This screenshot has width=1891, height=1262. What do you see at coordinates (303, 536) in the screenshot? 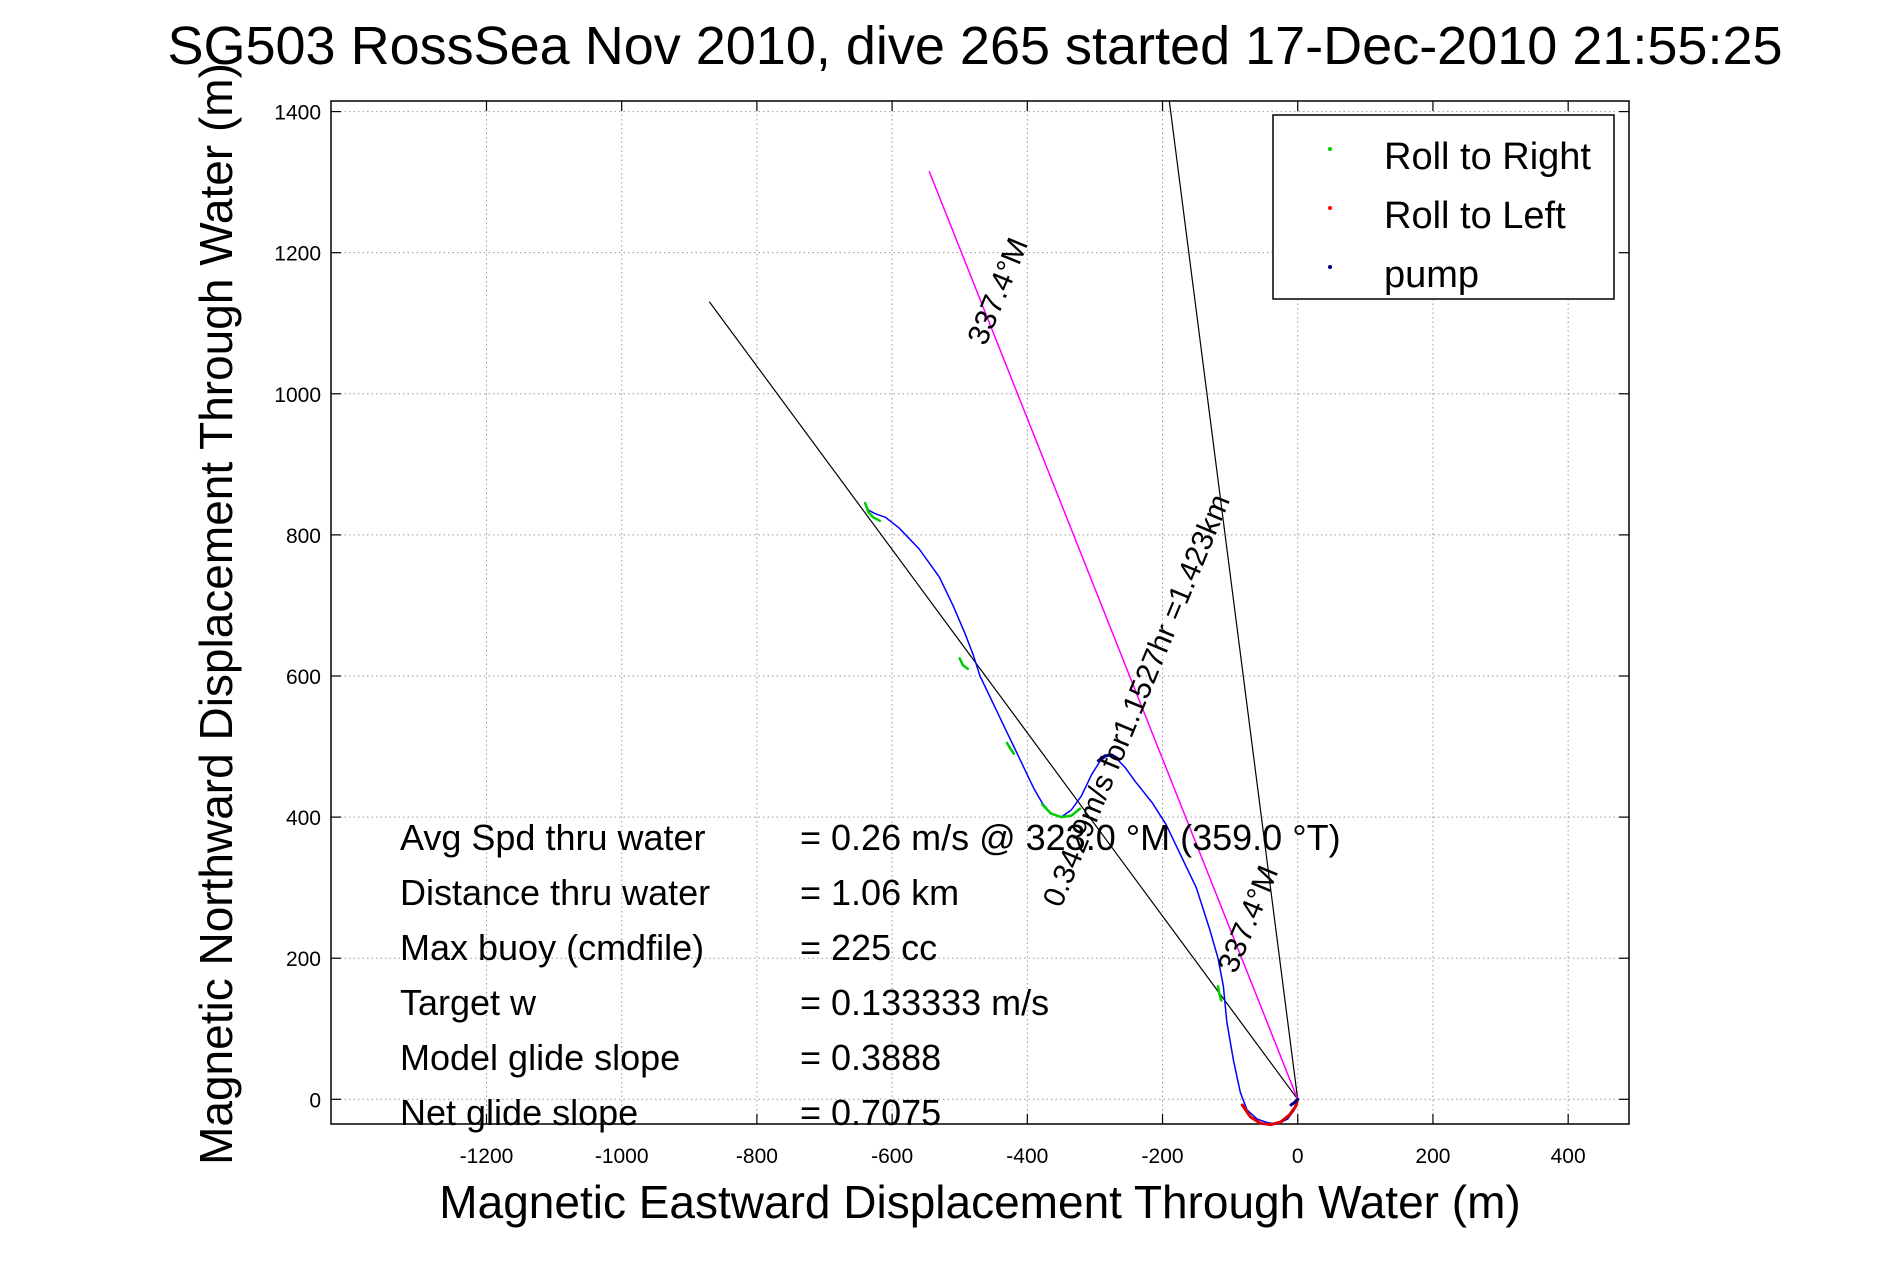
I see `y-tick-label: 800` at bounding box center [303, 536].